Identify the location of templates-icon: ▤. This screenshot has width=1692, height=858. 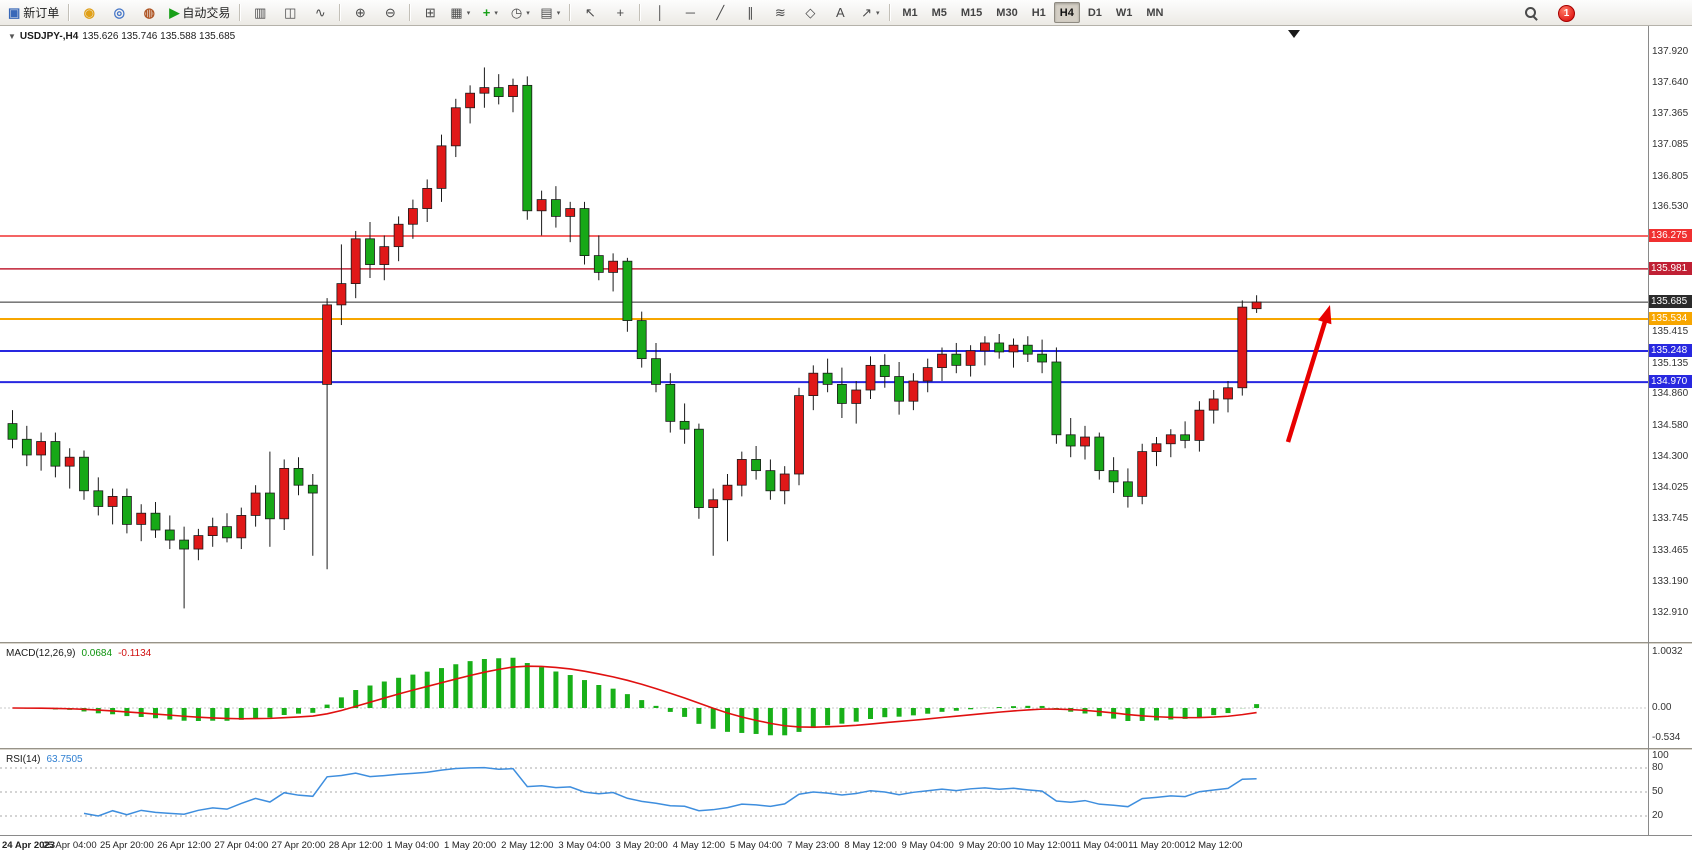
(546, 12).